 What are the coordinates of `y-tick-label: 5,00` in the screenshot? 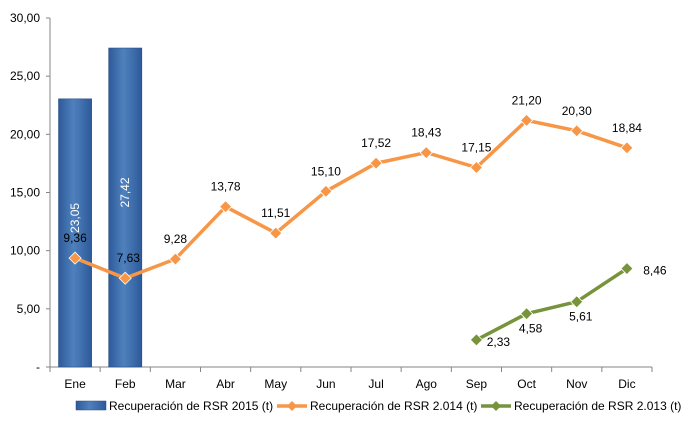 It's located at (29, 309).